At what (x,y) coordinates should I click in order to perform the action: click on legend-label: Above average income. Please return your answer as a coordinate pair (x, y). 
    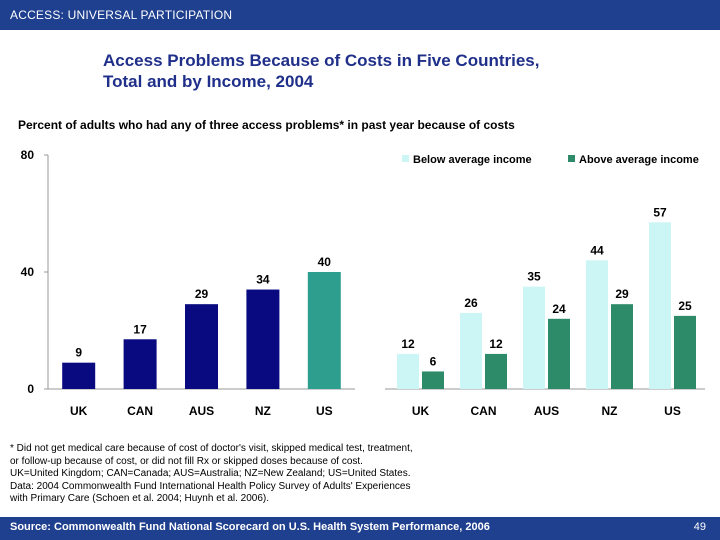
    Looking at the image, I should click on (639, 160).